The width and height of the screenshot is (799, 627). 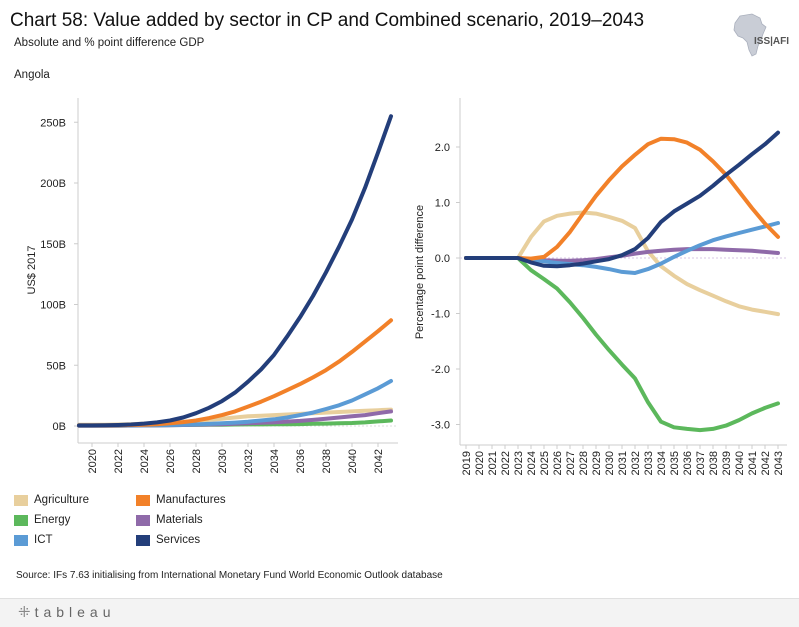 What do you see at coordinates (442, 259) in the screenshot?
I see `y-tick-label: 0.0` at bounding box center [442, 259].